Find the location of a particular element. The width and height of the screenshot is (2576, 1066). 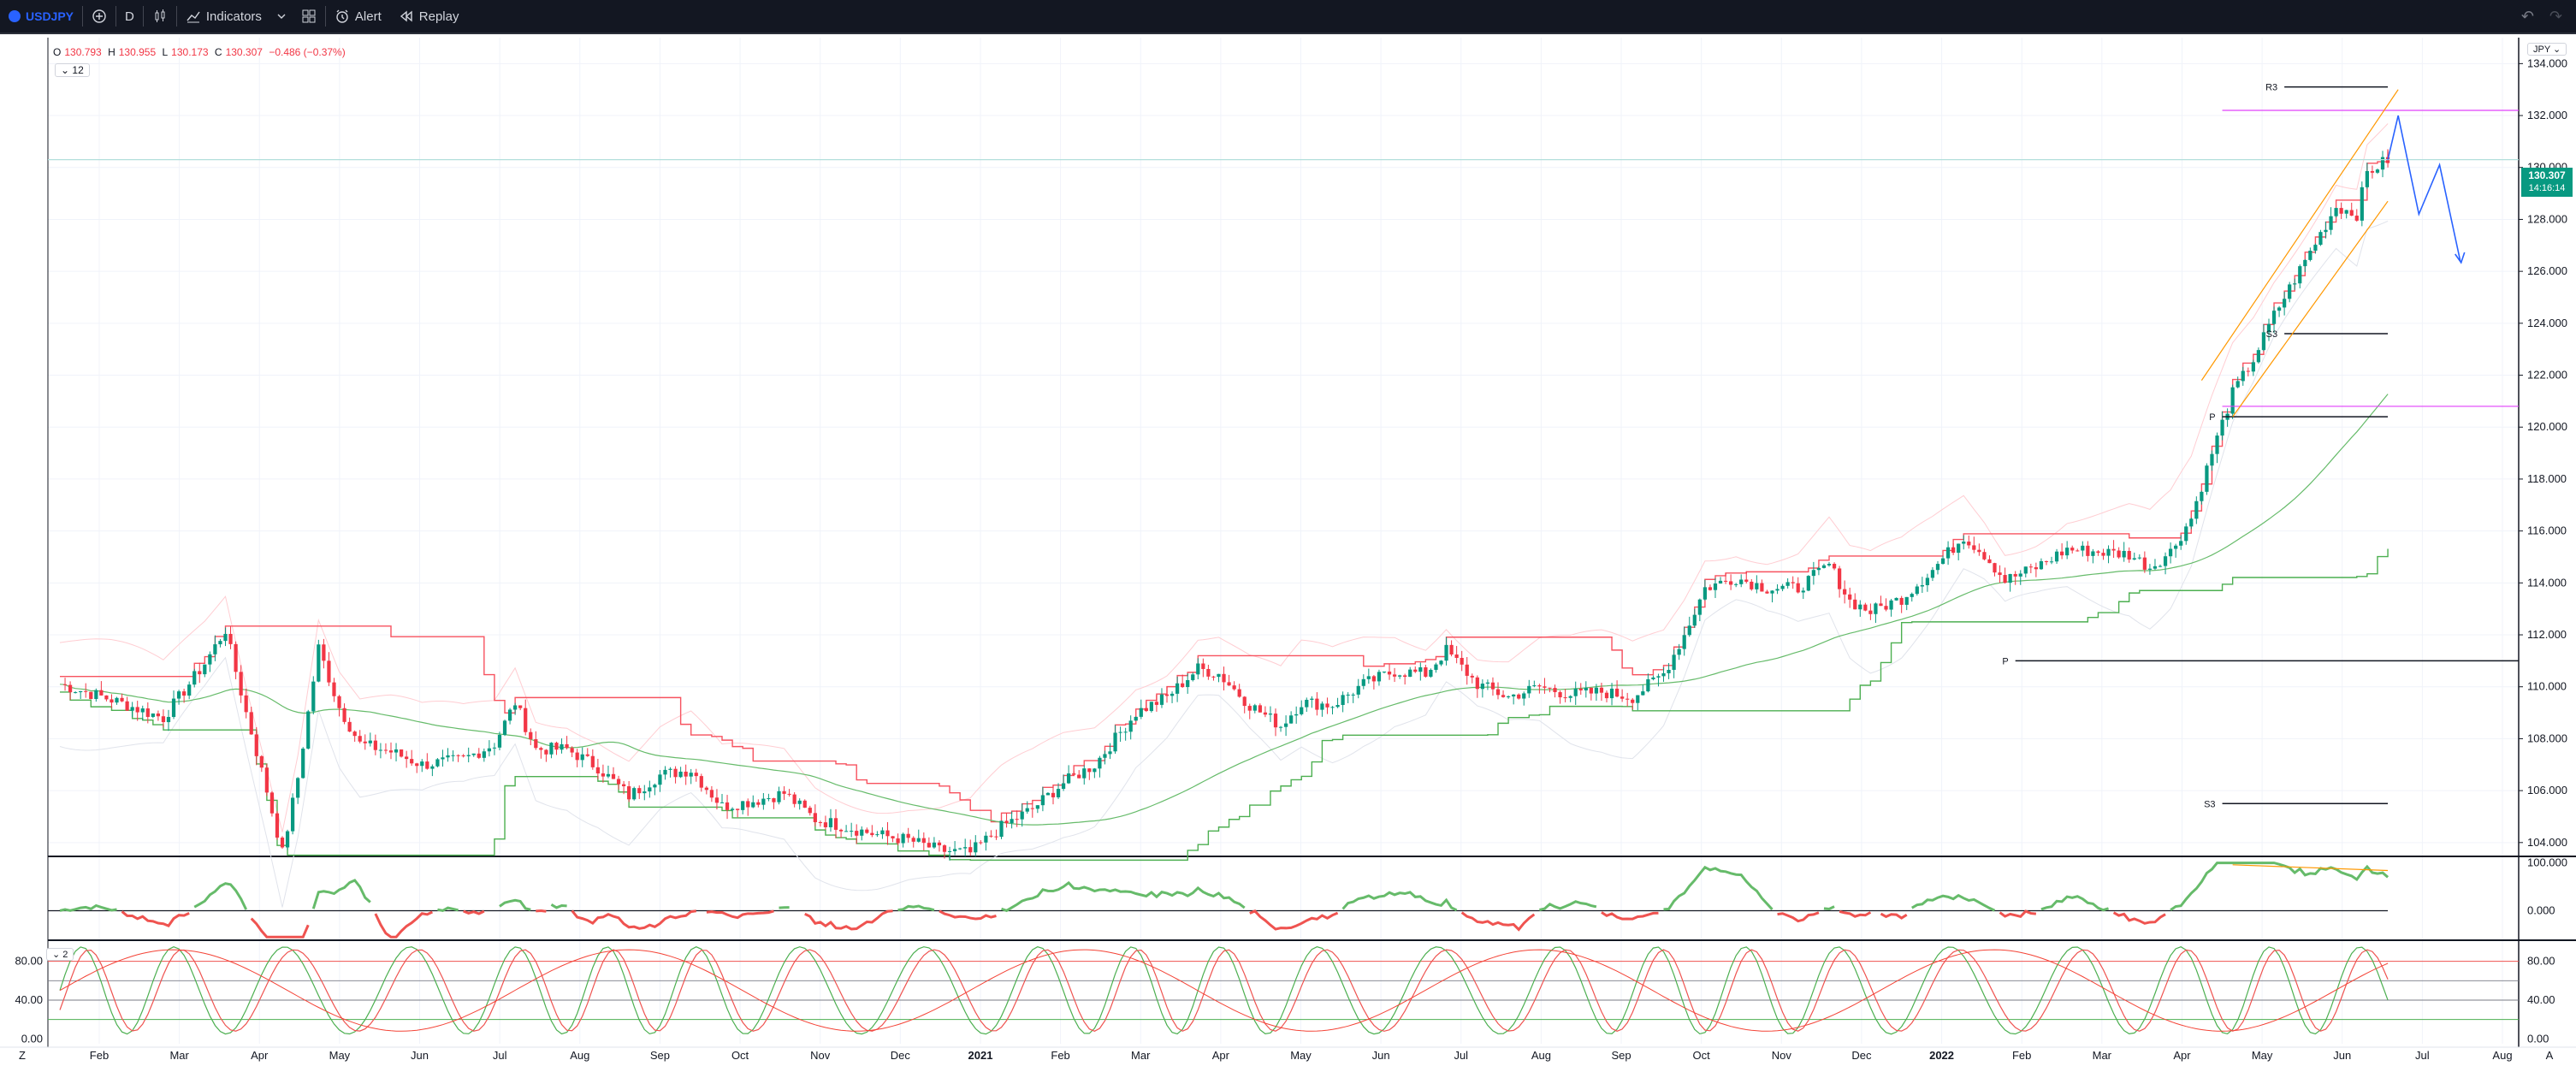

channel-lower-line is located at coordinates (2310, 309).